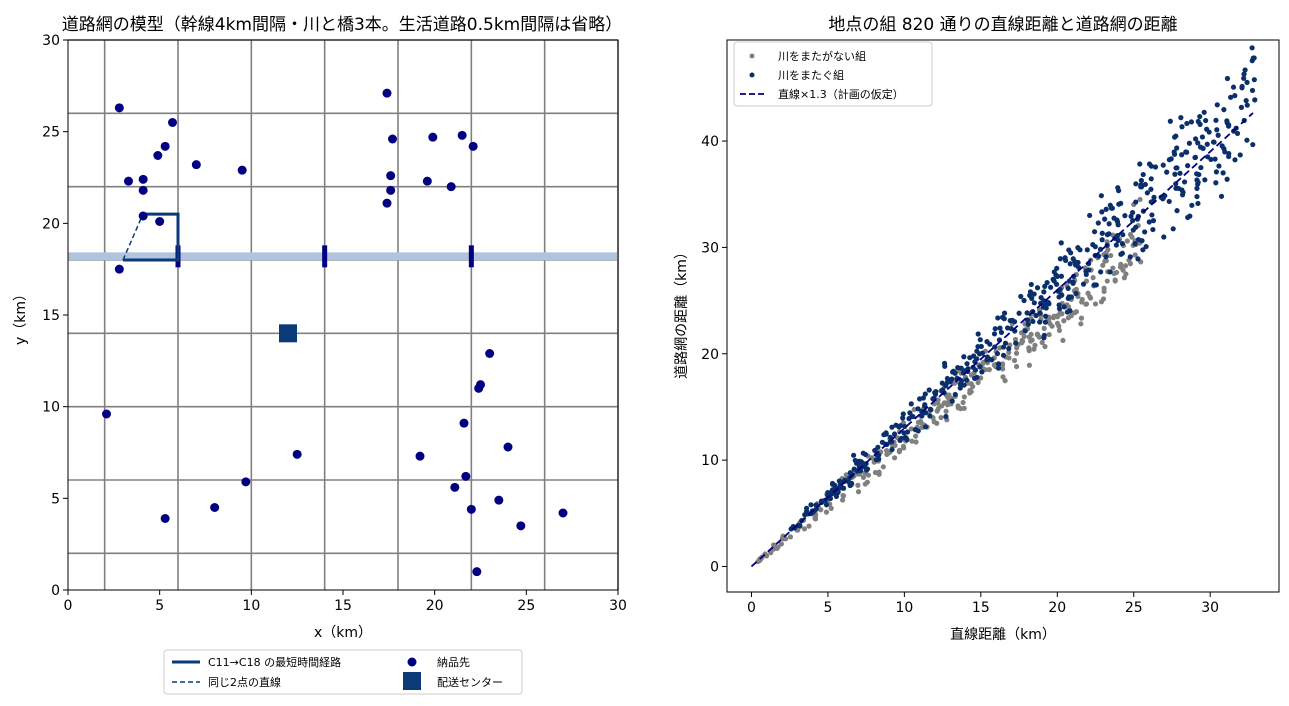  I want to click on x-tick-label: 5, so click(827, 608).